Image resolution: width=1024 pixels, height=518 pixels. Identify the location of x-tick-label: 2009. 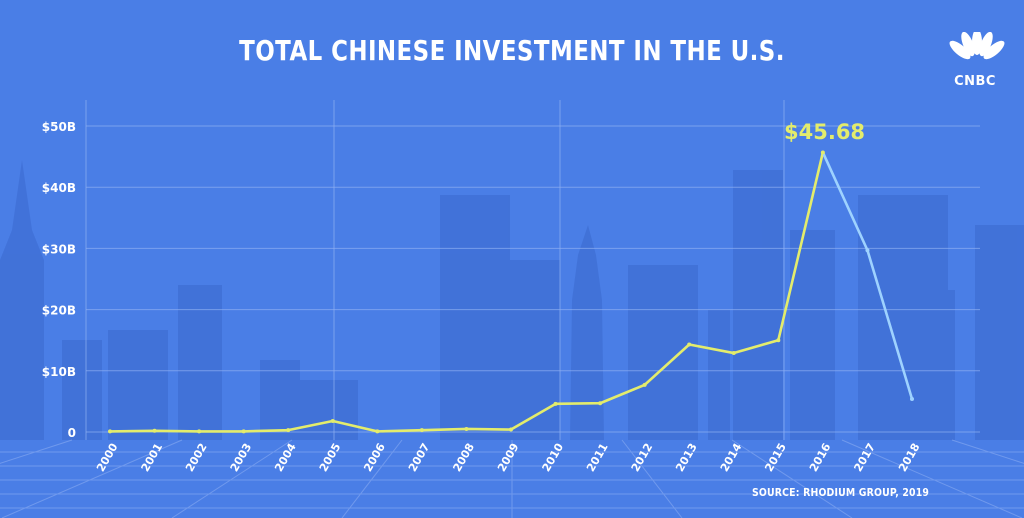
(508, 457).